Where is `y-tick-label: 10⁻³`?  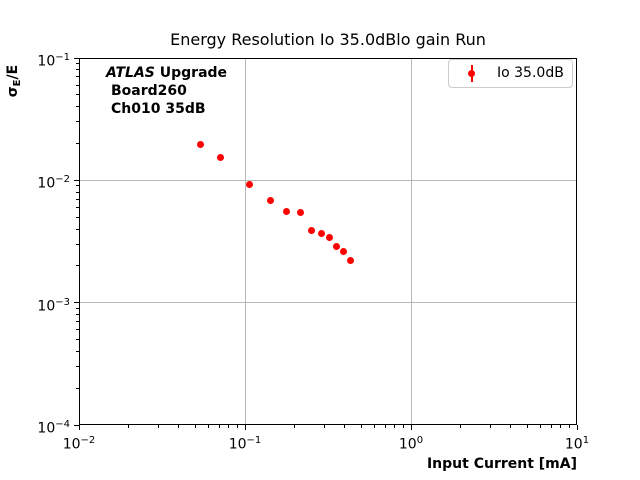 y-tick-label: 10⁻³ is located at coordinates (53, 305).